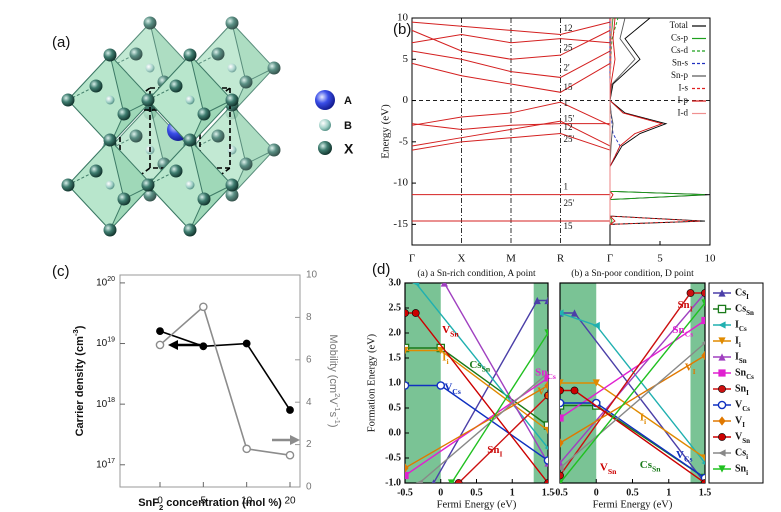  What do you see at coordinates (395, 307) in the screenshot?
I see `y-tick-label: 2.5` at bounding box center [395, 307].